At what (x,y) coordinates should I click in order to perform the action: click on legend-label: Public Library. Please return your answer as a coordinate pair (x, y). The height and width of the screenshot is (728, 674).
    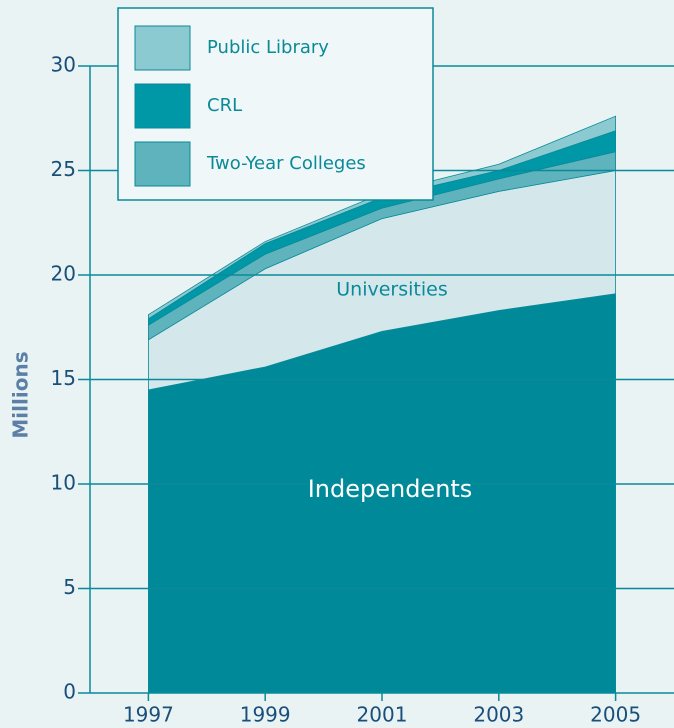
    Looking at the image, I should click on (268, 47).